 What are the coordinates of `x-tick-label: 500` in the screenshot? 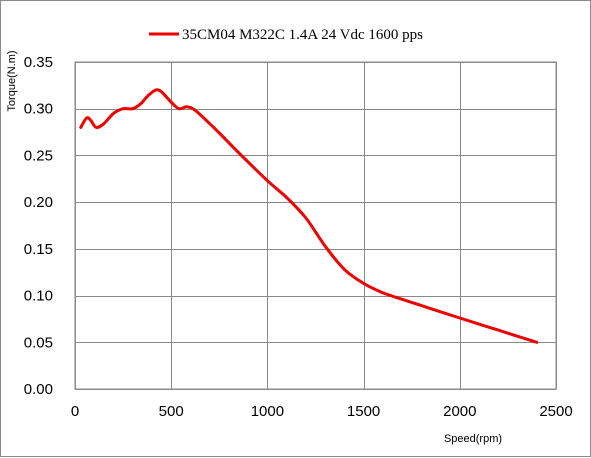 It's located at (171, 411).